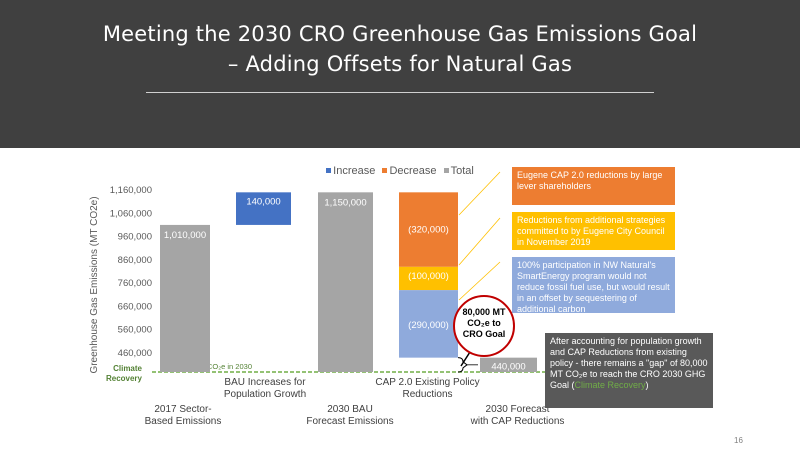 This screenshot has width=800, height=450. Describe the element at coordinates (124, 378) in the screenshot. I see `goal-axis-label-2: Recovery` at that location.